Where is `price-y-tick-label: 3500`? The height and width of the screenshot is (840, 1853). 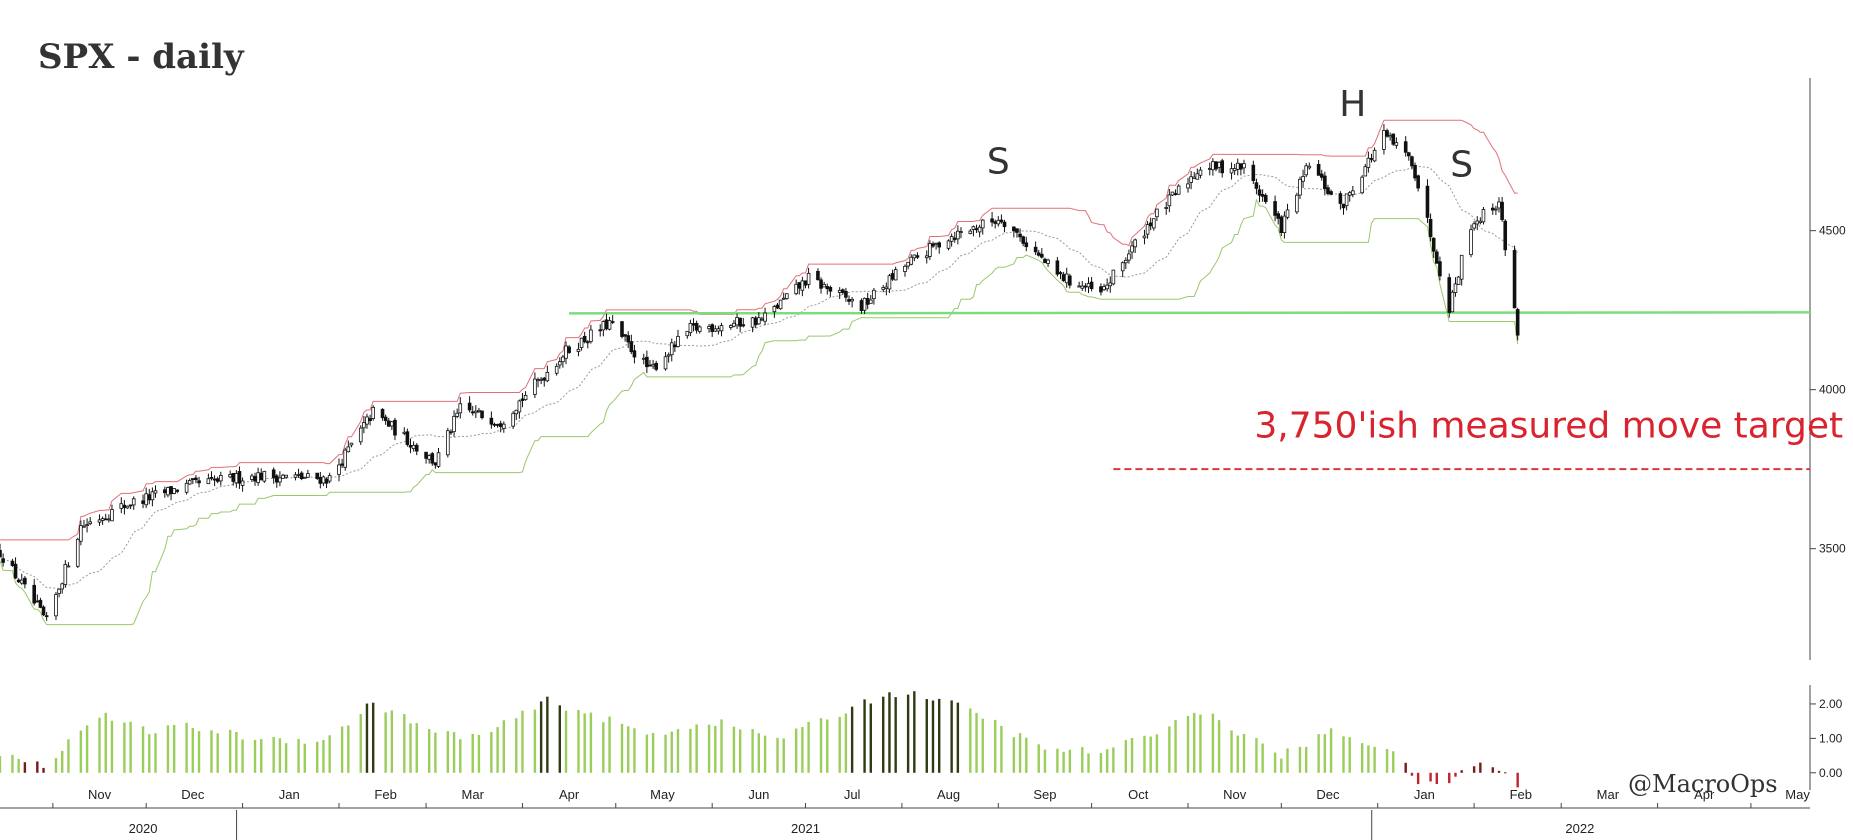 price-y-tick-label: 3500 is located at coordinates (1832, 549).